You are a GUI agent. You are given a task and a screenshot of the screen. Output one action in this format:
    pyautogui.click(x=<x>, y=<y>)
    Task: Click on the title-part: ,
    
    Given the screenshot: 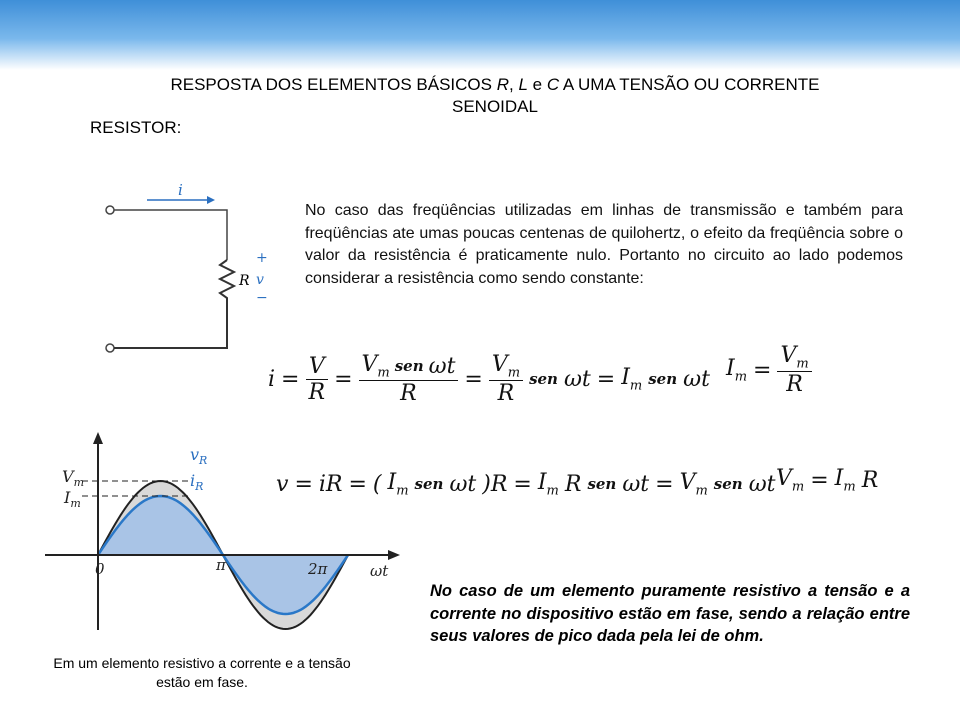 What is the action you would take?
    pyautogui.click(x=514, y=84)
    